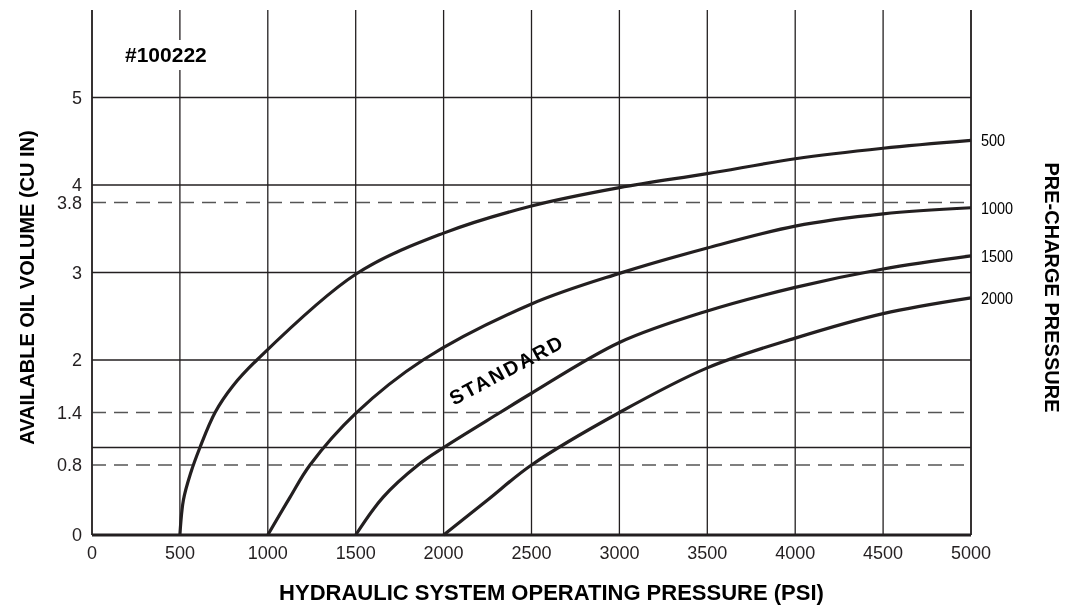 The image size is (1077, 610). Describe the element at coordinates (267, 553) in the screenshot. I see `x-tick-label: 1000` at that location.